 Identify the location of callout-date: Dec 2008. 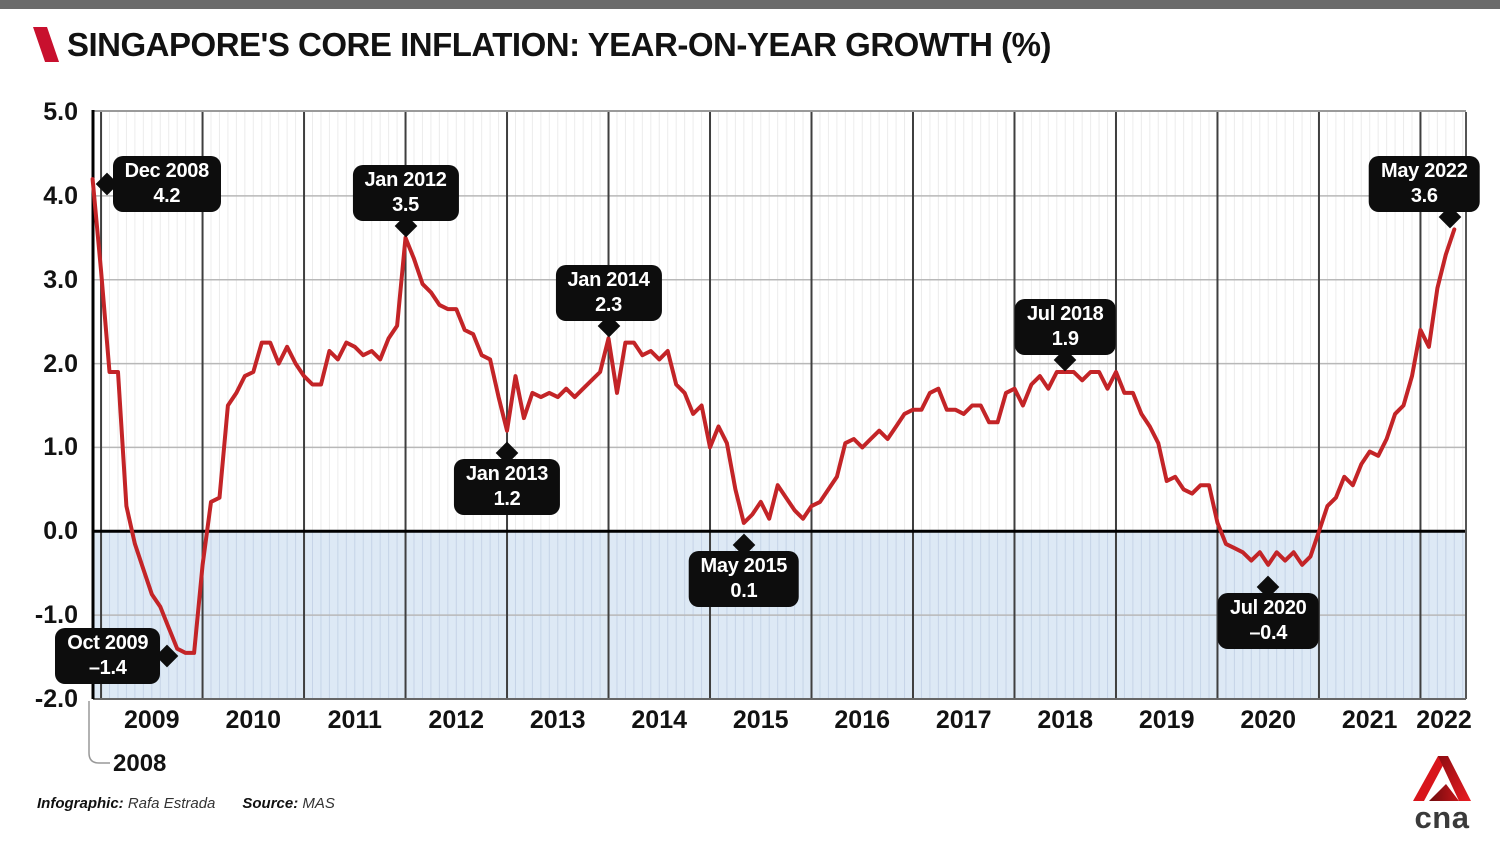
(167, 171).